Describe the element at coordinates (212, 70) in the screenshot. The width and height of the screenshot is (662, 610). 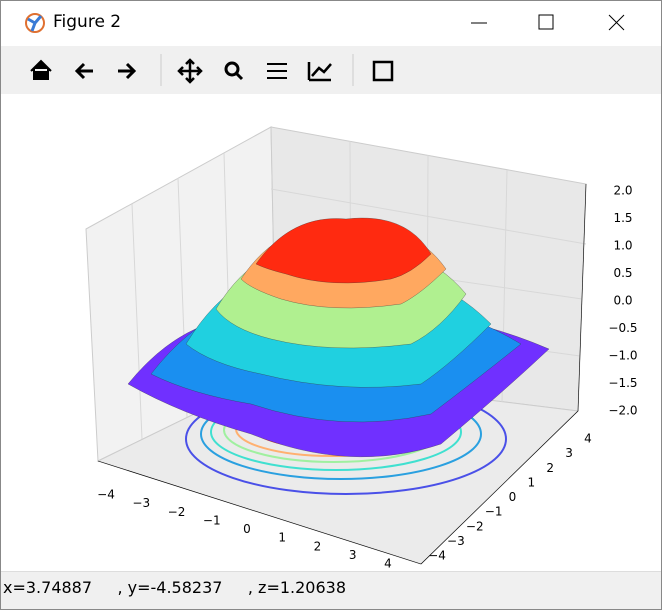
I see `toolbar-icons` at that location.